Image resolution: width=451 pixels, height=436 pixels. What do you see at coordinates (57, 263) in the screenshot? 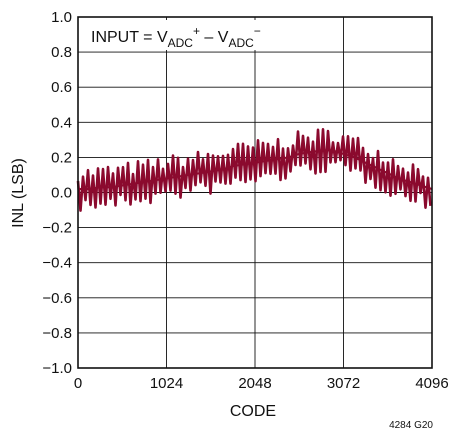
I see `y-tick-label: −0.4` at bounding box center [57, 263].